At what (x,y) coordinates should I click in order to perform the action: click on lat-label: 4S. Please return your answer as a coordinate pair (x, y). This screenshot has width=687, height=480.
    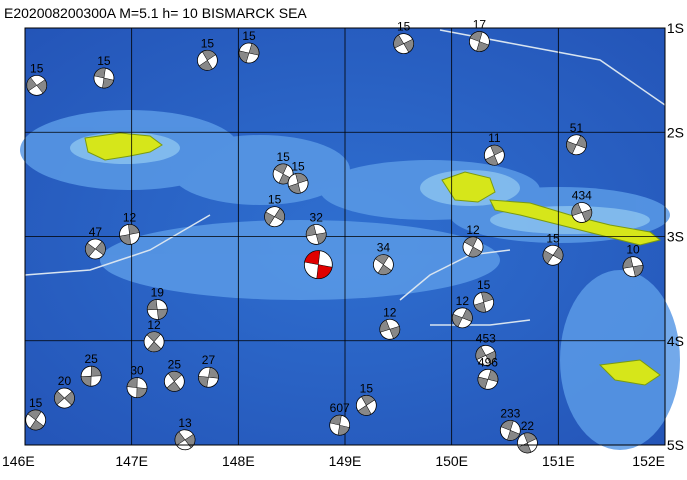
    Looking at the image, I should click on (675, 341).